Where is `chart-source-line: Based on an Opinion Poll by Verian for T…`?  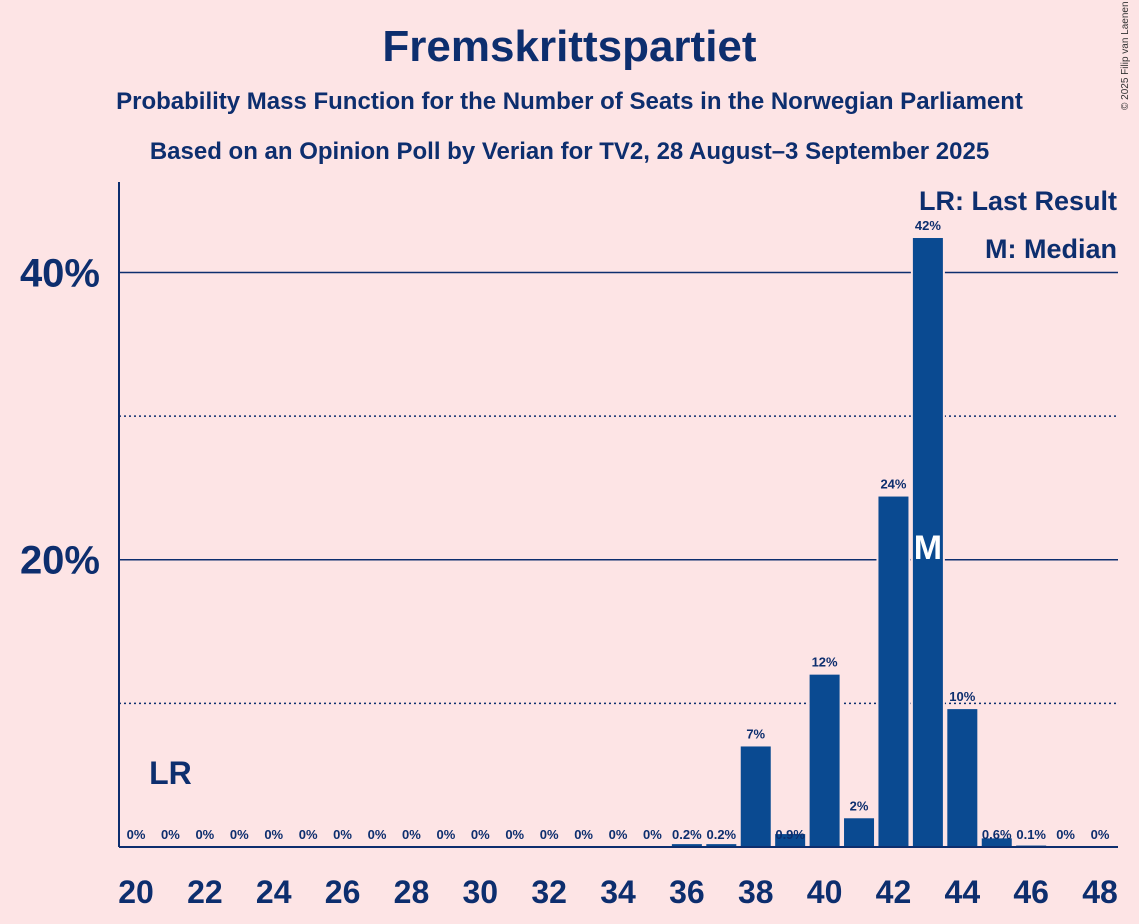
chart-source-line: Based on an Opinion Poll by Verian for T… is located at coordinates (569, 151).